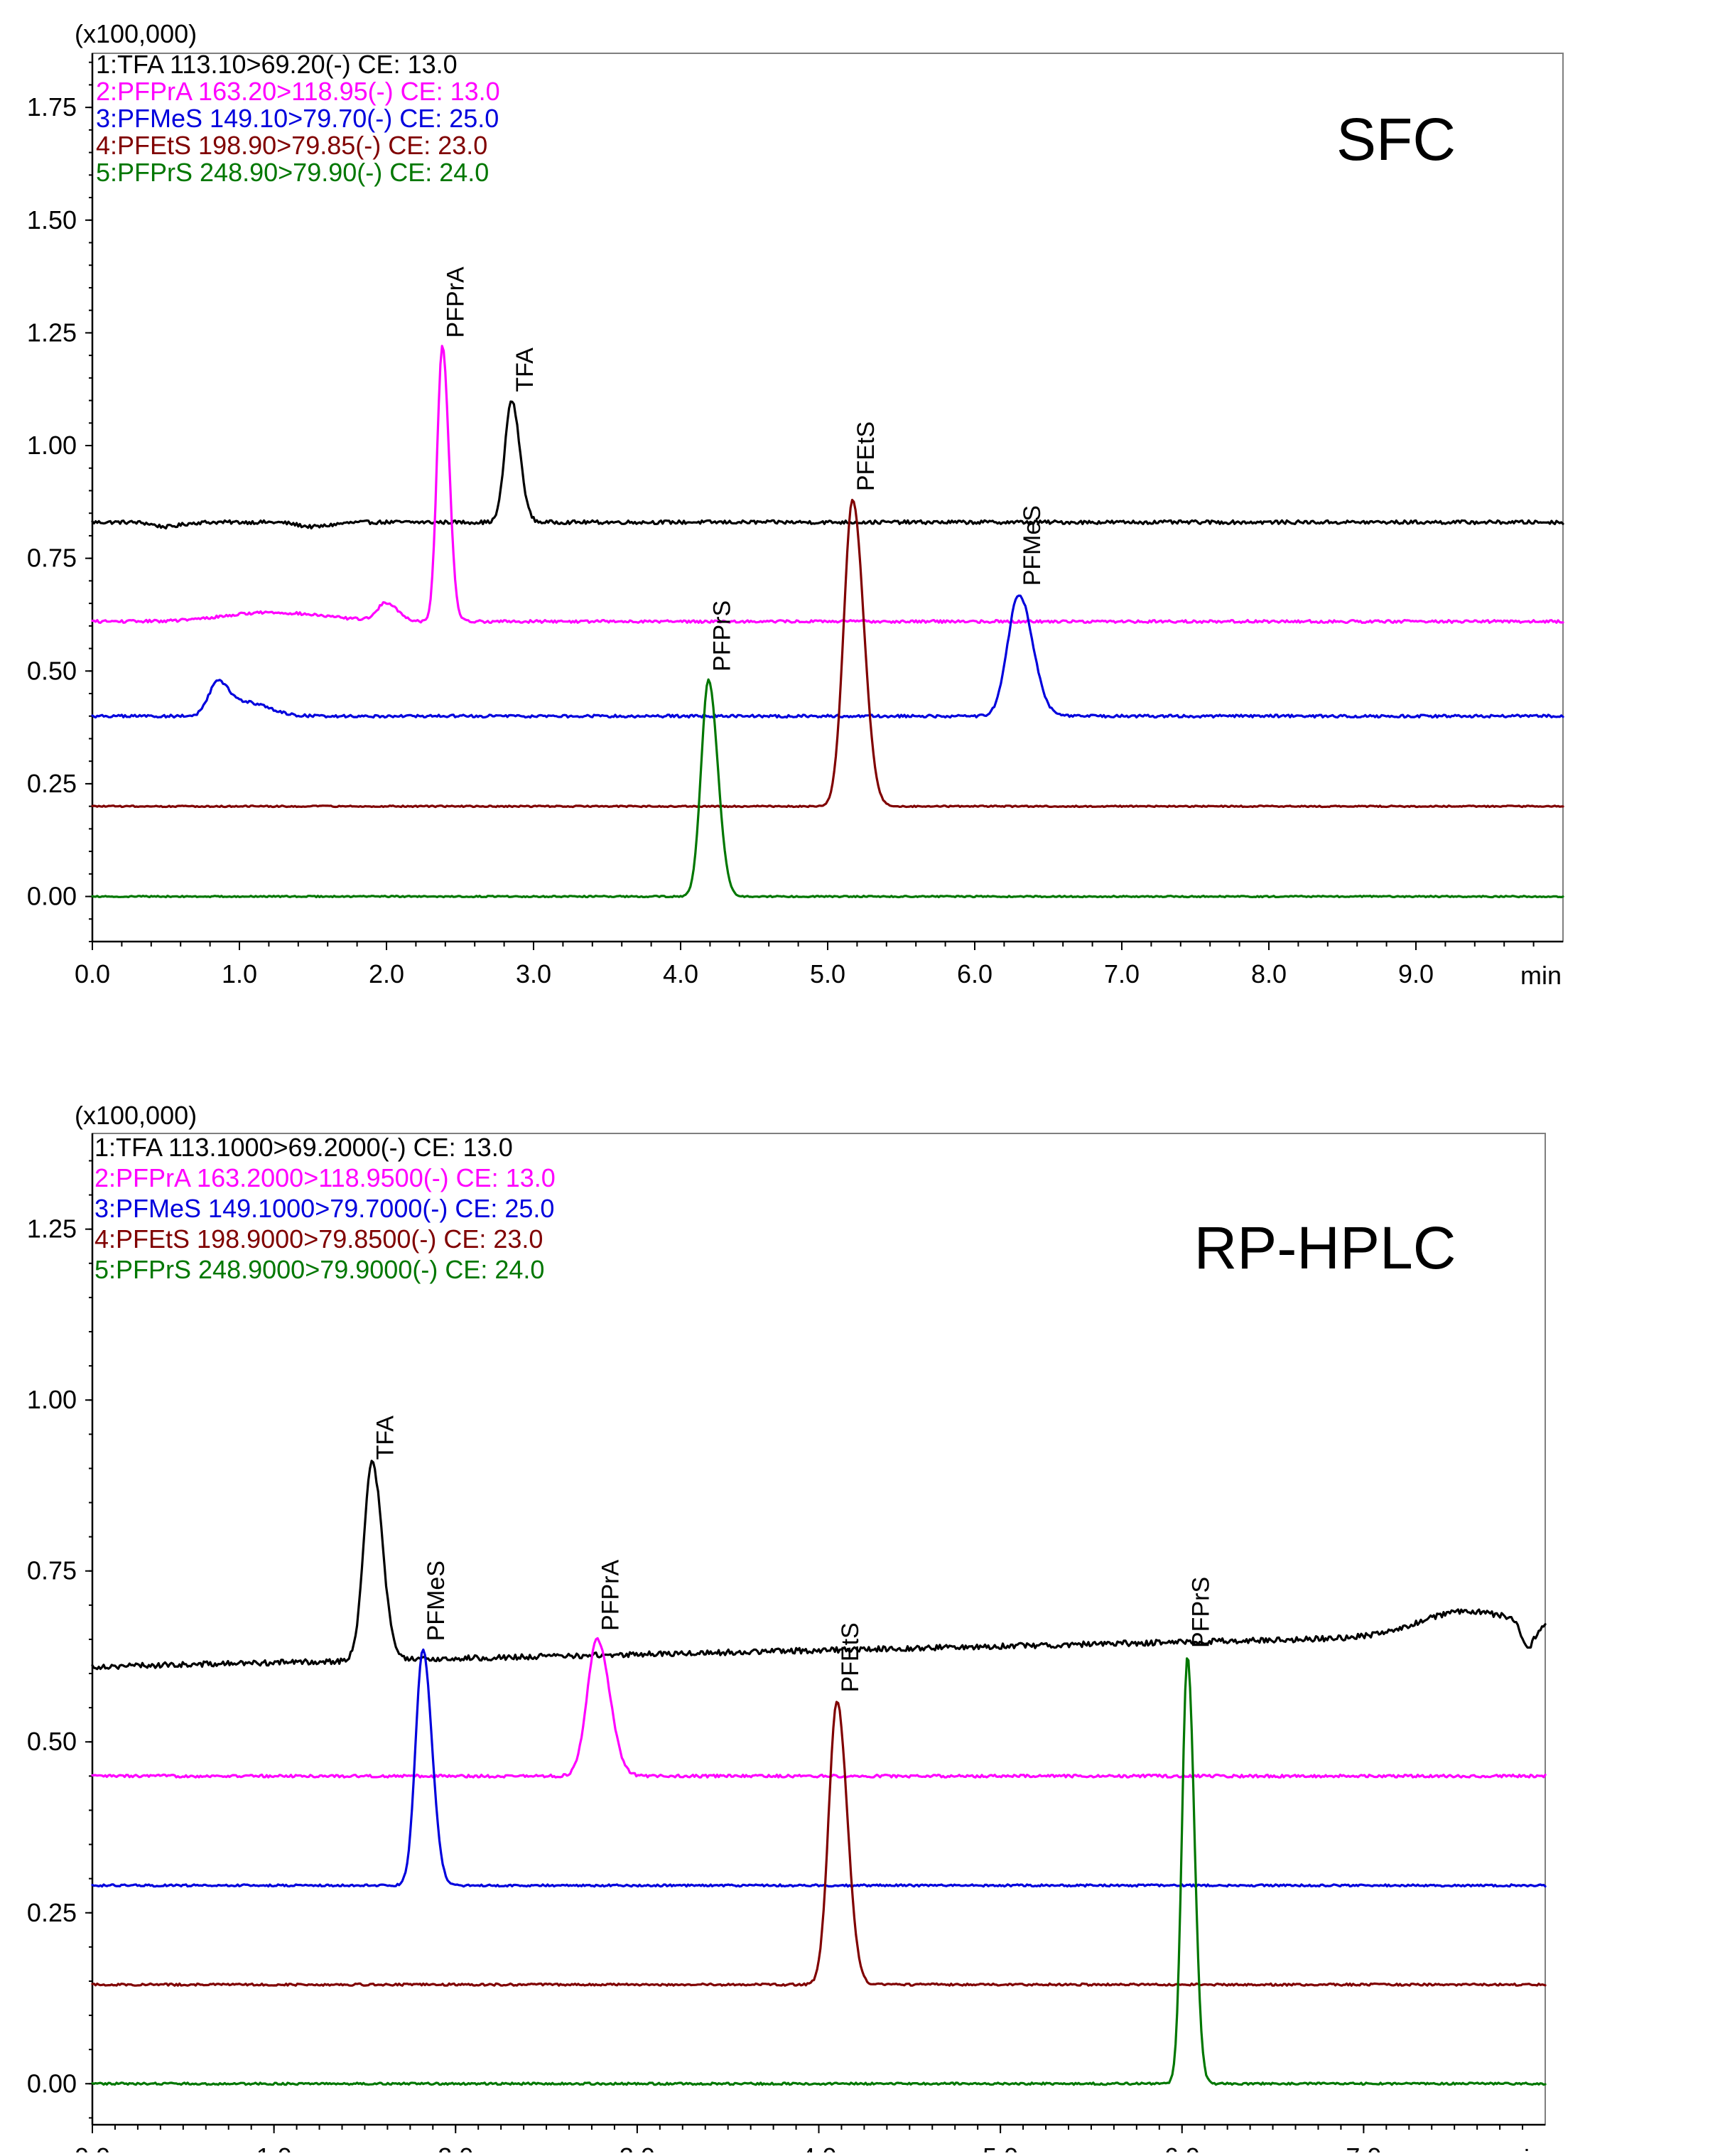 The height and width of the screenshot is (2156, 1720). Describe the element at coordinates (52, 220) in the screenshot. I see `y-tick-label: 1.50` at that location.